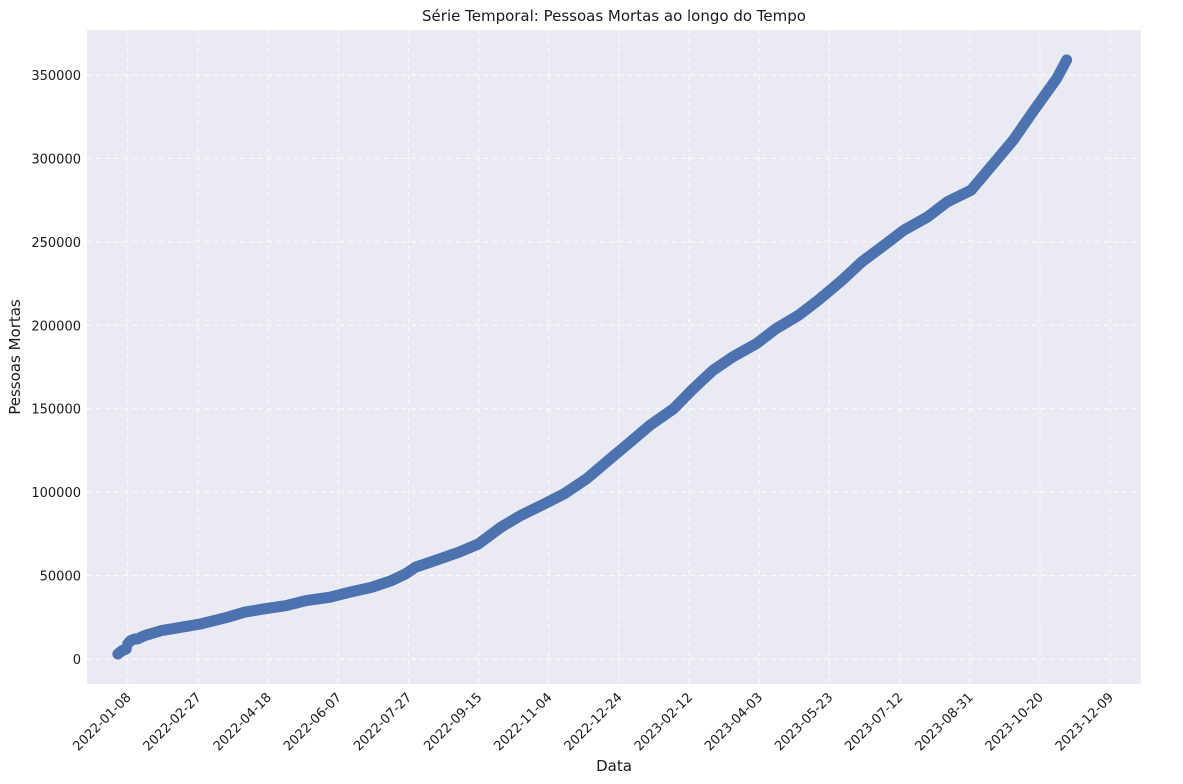 The height and width of the screenshot is (784, 1183). Describe the element at coordinates (804, 722) in the screenshot. I see `x-tick-label: 2023-05-23` at that location.